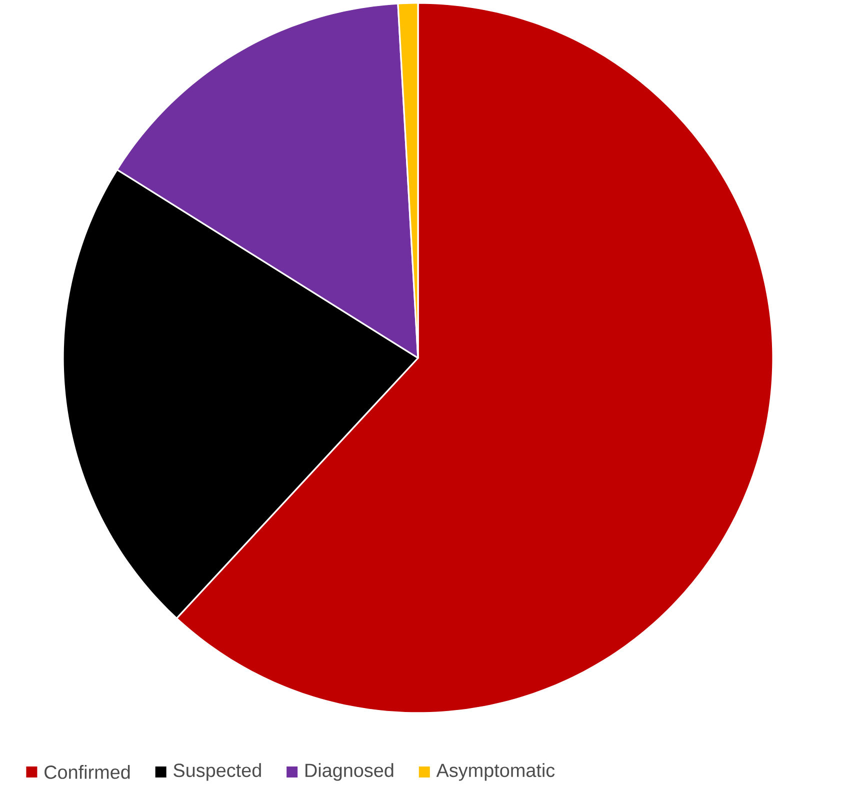 This screenshot has width=843, height=787. I want to click on legend-label: Confirmed, so click(87, 772).